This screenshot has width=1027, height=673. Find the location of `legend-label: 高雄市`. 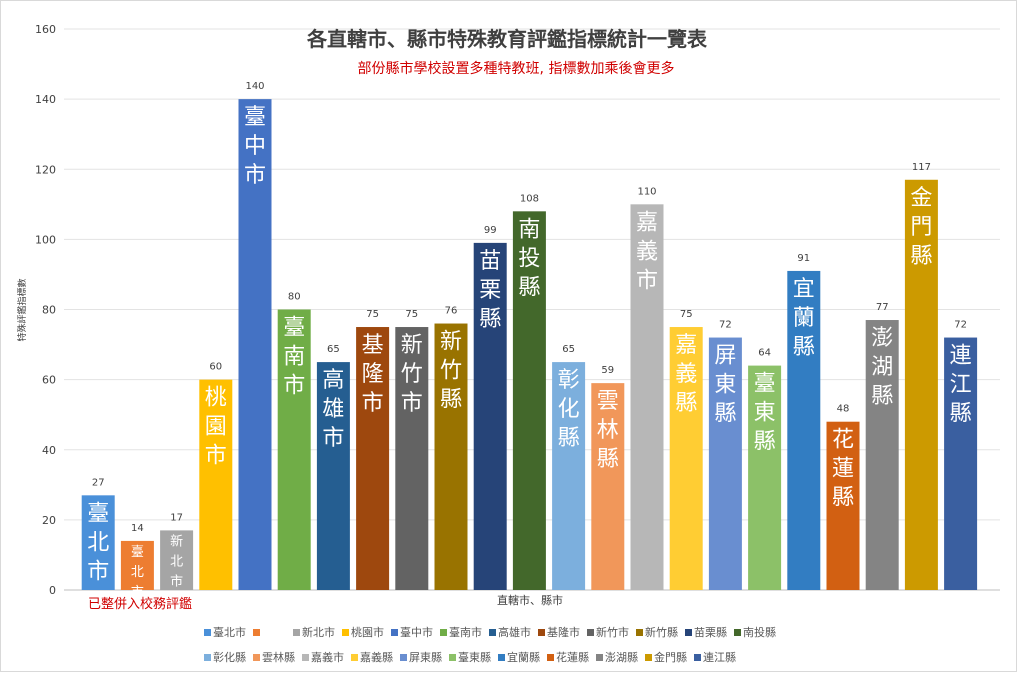

legend-label: 高雄市 is located at coordinates (514, 632).